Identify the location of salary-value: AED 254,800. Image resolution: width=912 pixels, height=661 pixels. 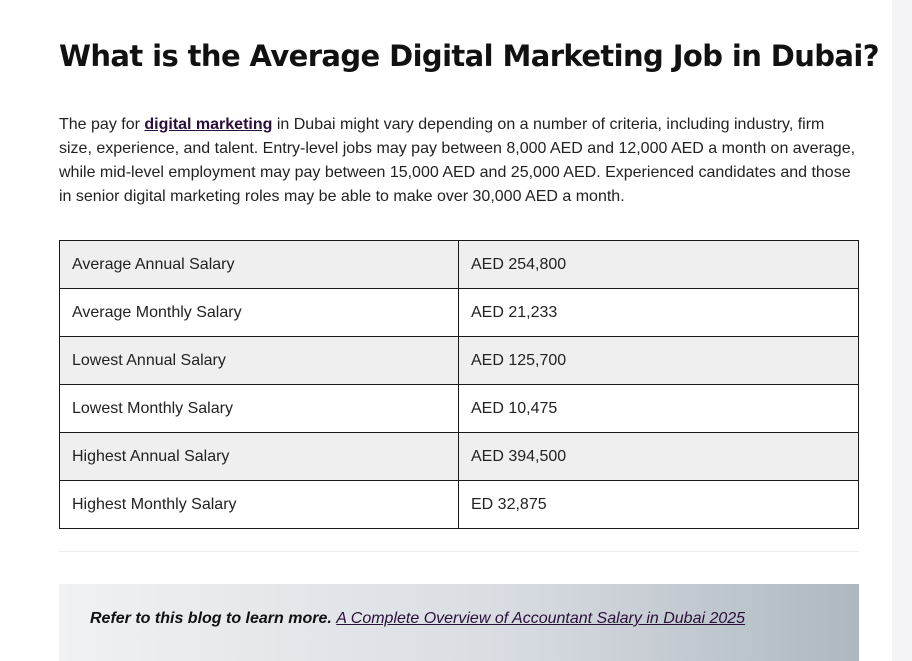
(658, 264).